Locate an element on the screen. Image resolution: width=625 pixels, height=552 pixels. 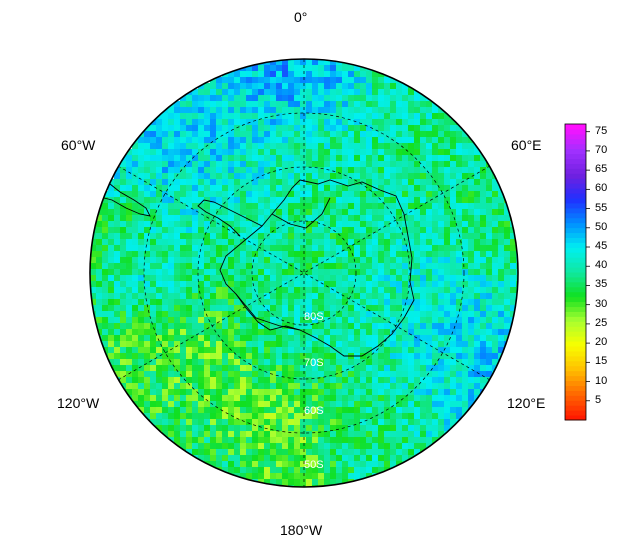
ross-ice-shelf is located at coordinates (268, 312).